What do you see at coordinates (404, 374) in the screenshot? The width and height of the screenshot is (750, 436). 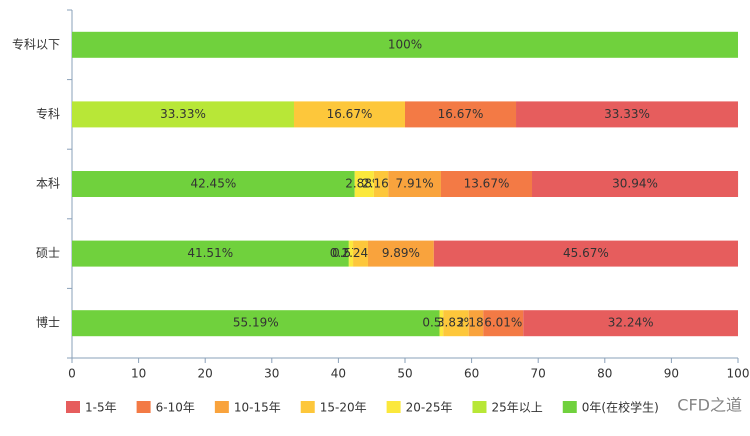 I see `x-tick-label: 50` at bounding box center [404, 374].